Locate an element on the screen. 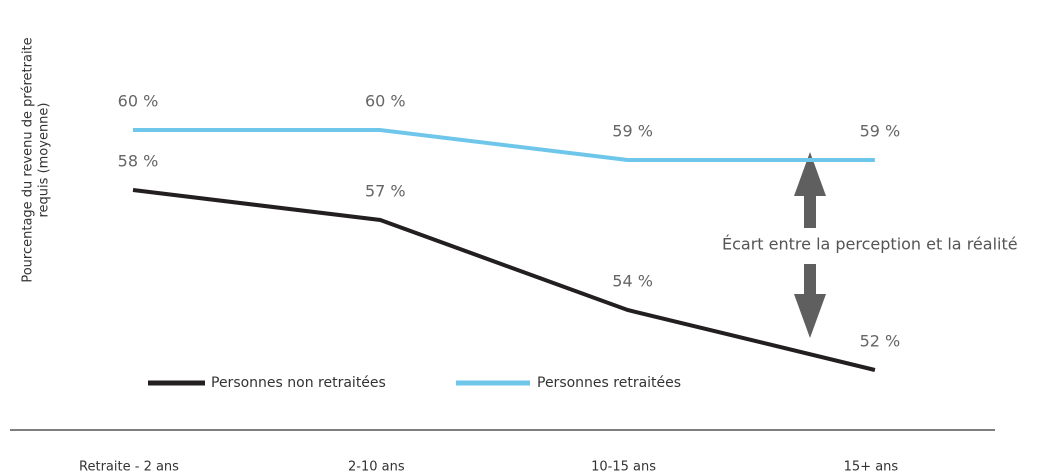  legend-label: Personnes retraitées is located at coordinates (609, 383).